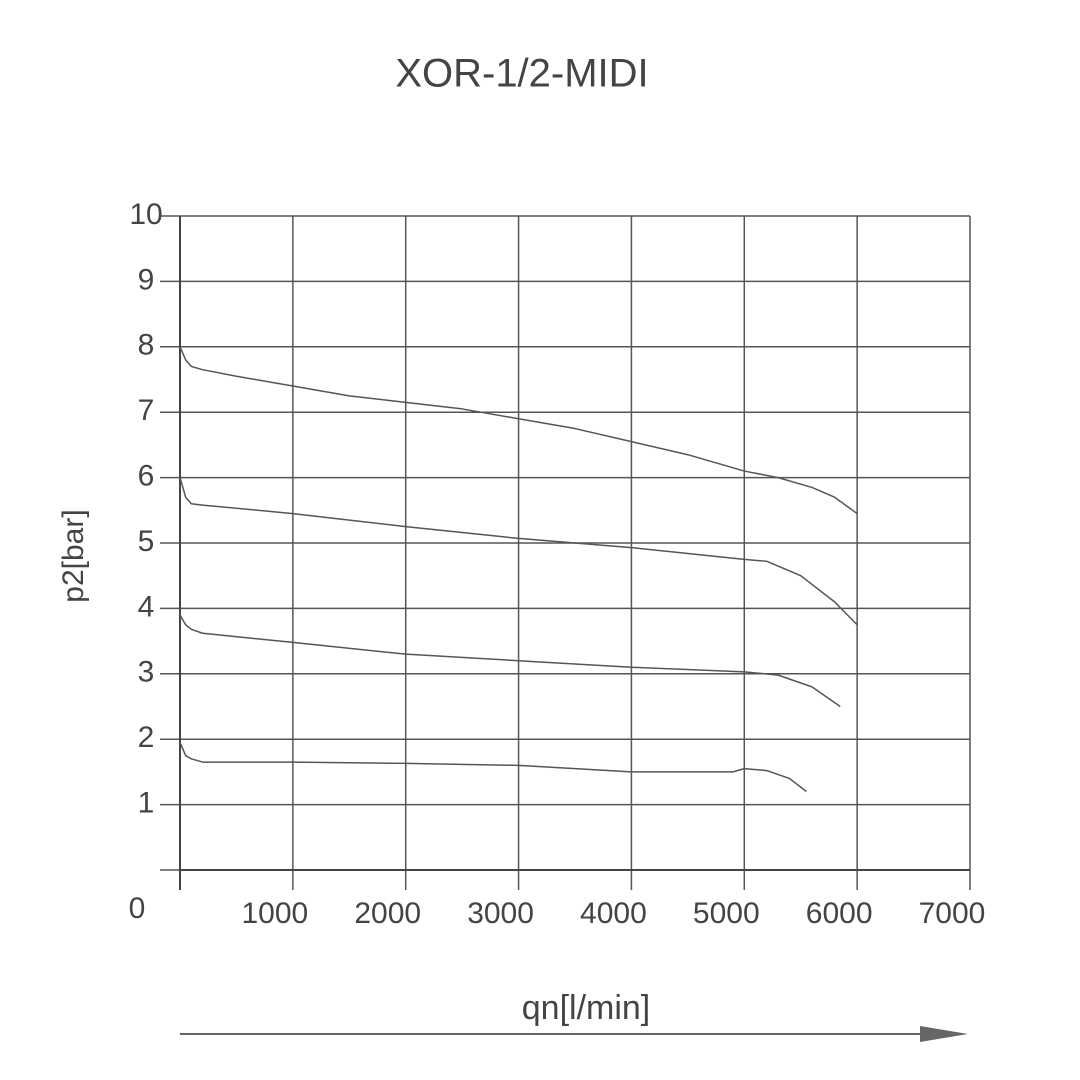 The image size is (1080, 1080). Describe the element at coordinates (146, 803) in the screenshot. I see `y-tick-label: 1` at that location.